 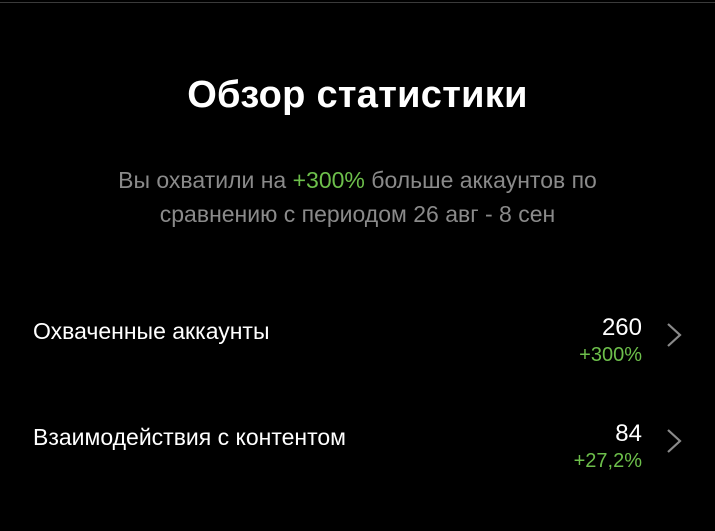 What do you see at coordinates (607, 461) in the screenshot?
I see `metric-delta: +27,2%` at bounding box center [607, 461].